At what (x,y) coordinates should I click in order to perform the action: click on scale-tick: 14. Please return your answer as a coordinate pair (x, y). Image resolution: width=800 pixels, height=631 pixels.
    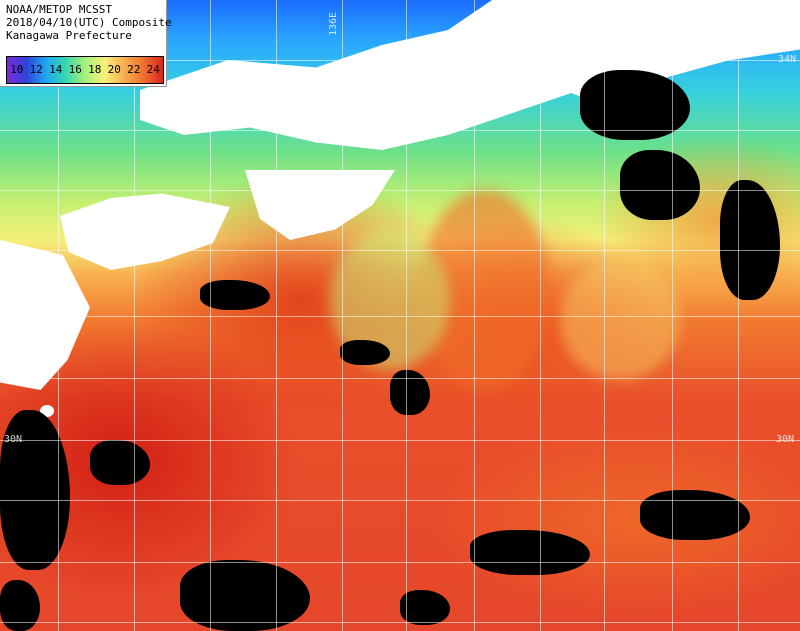
    Looking at the image, I should click on (56, 69).